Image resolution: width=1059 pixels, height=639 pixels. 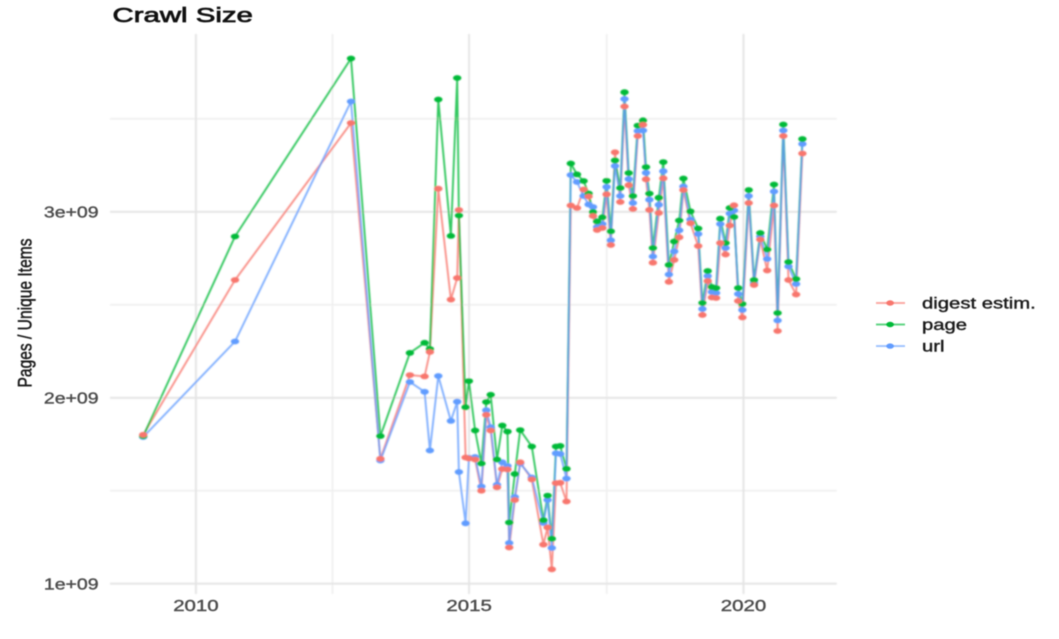 What do you see at coordinates (71, 584) in the screenshot?
I see `svg-text: 1e+09` at bounding box center [71, 584].